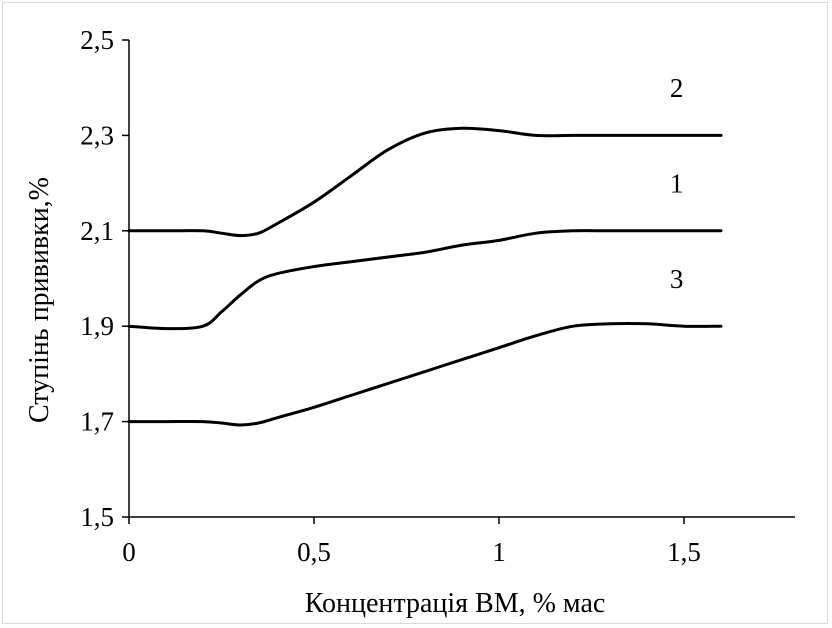 Image resolution: width=832 pixels, height=628 pixels. Describe the element at coordinates (684, 552) in the screenshot. I see `x-tick-label: 1,5` at that location.